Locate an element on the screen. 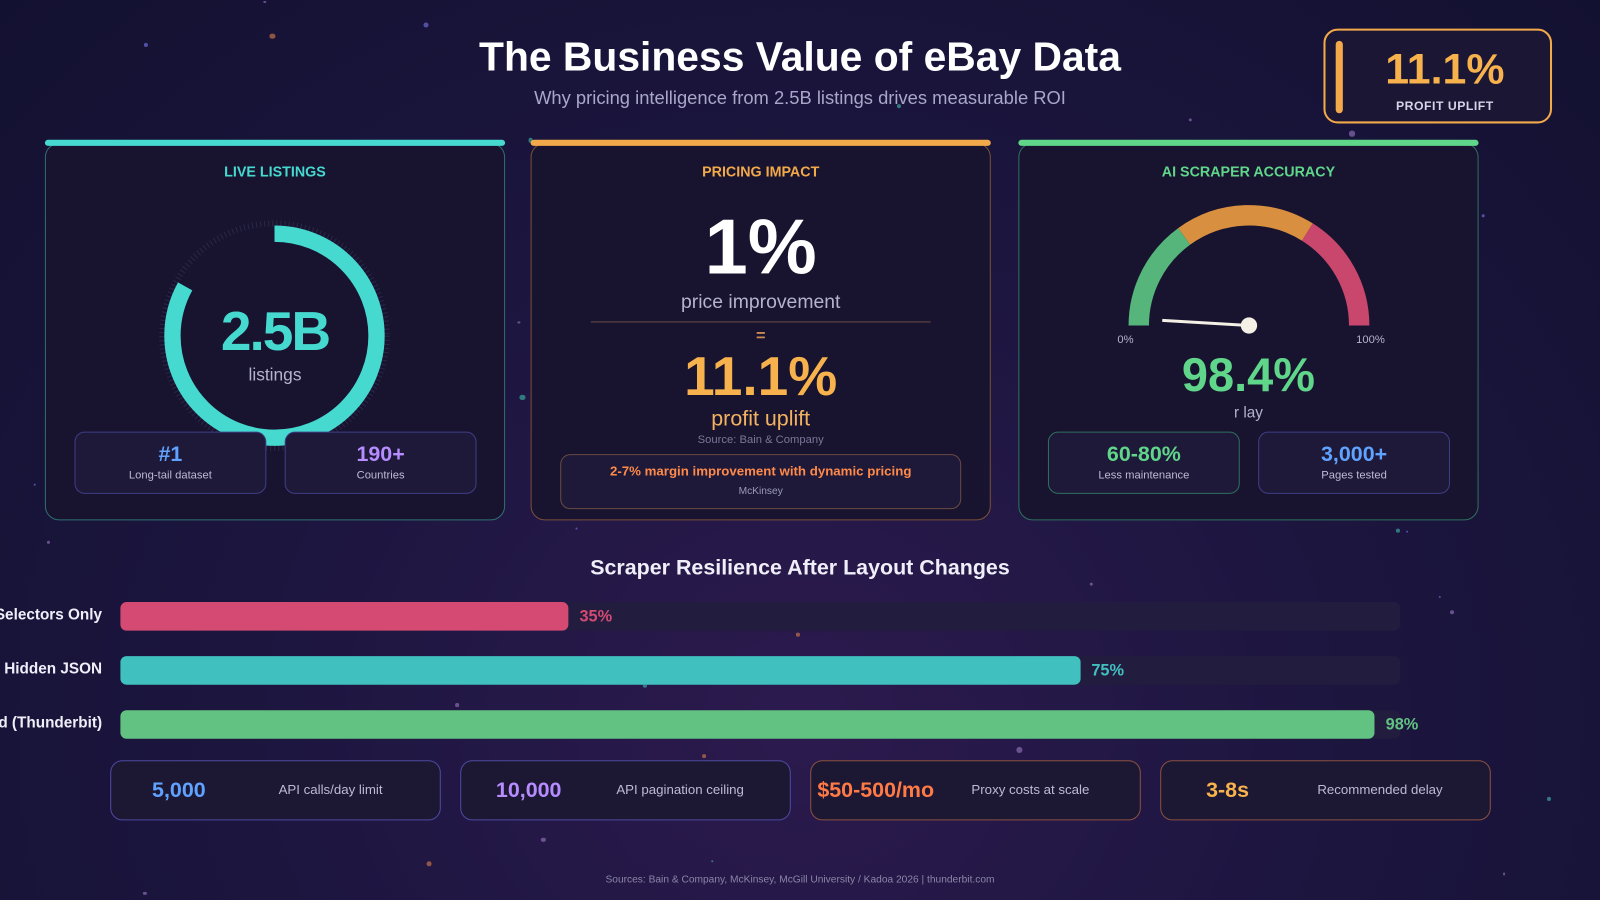  badge-accent-bar is located at coordinates (1339, 77).